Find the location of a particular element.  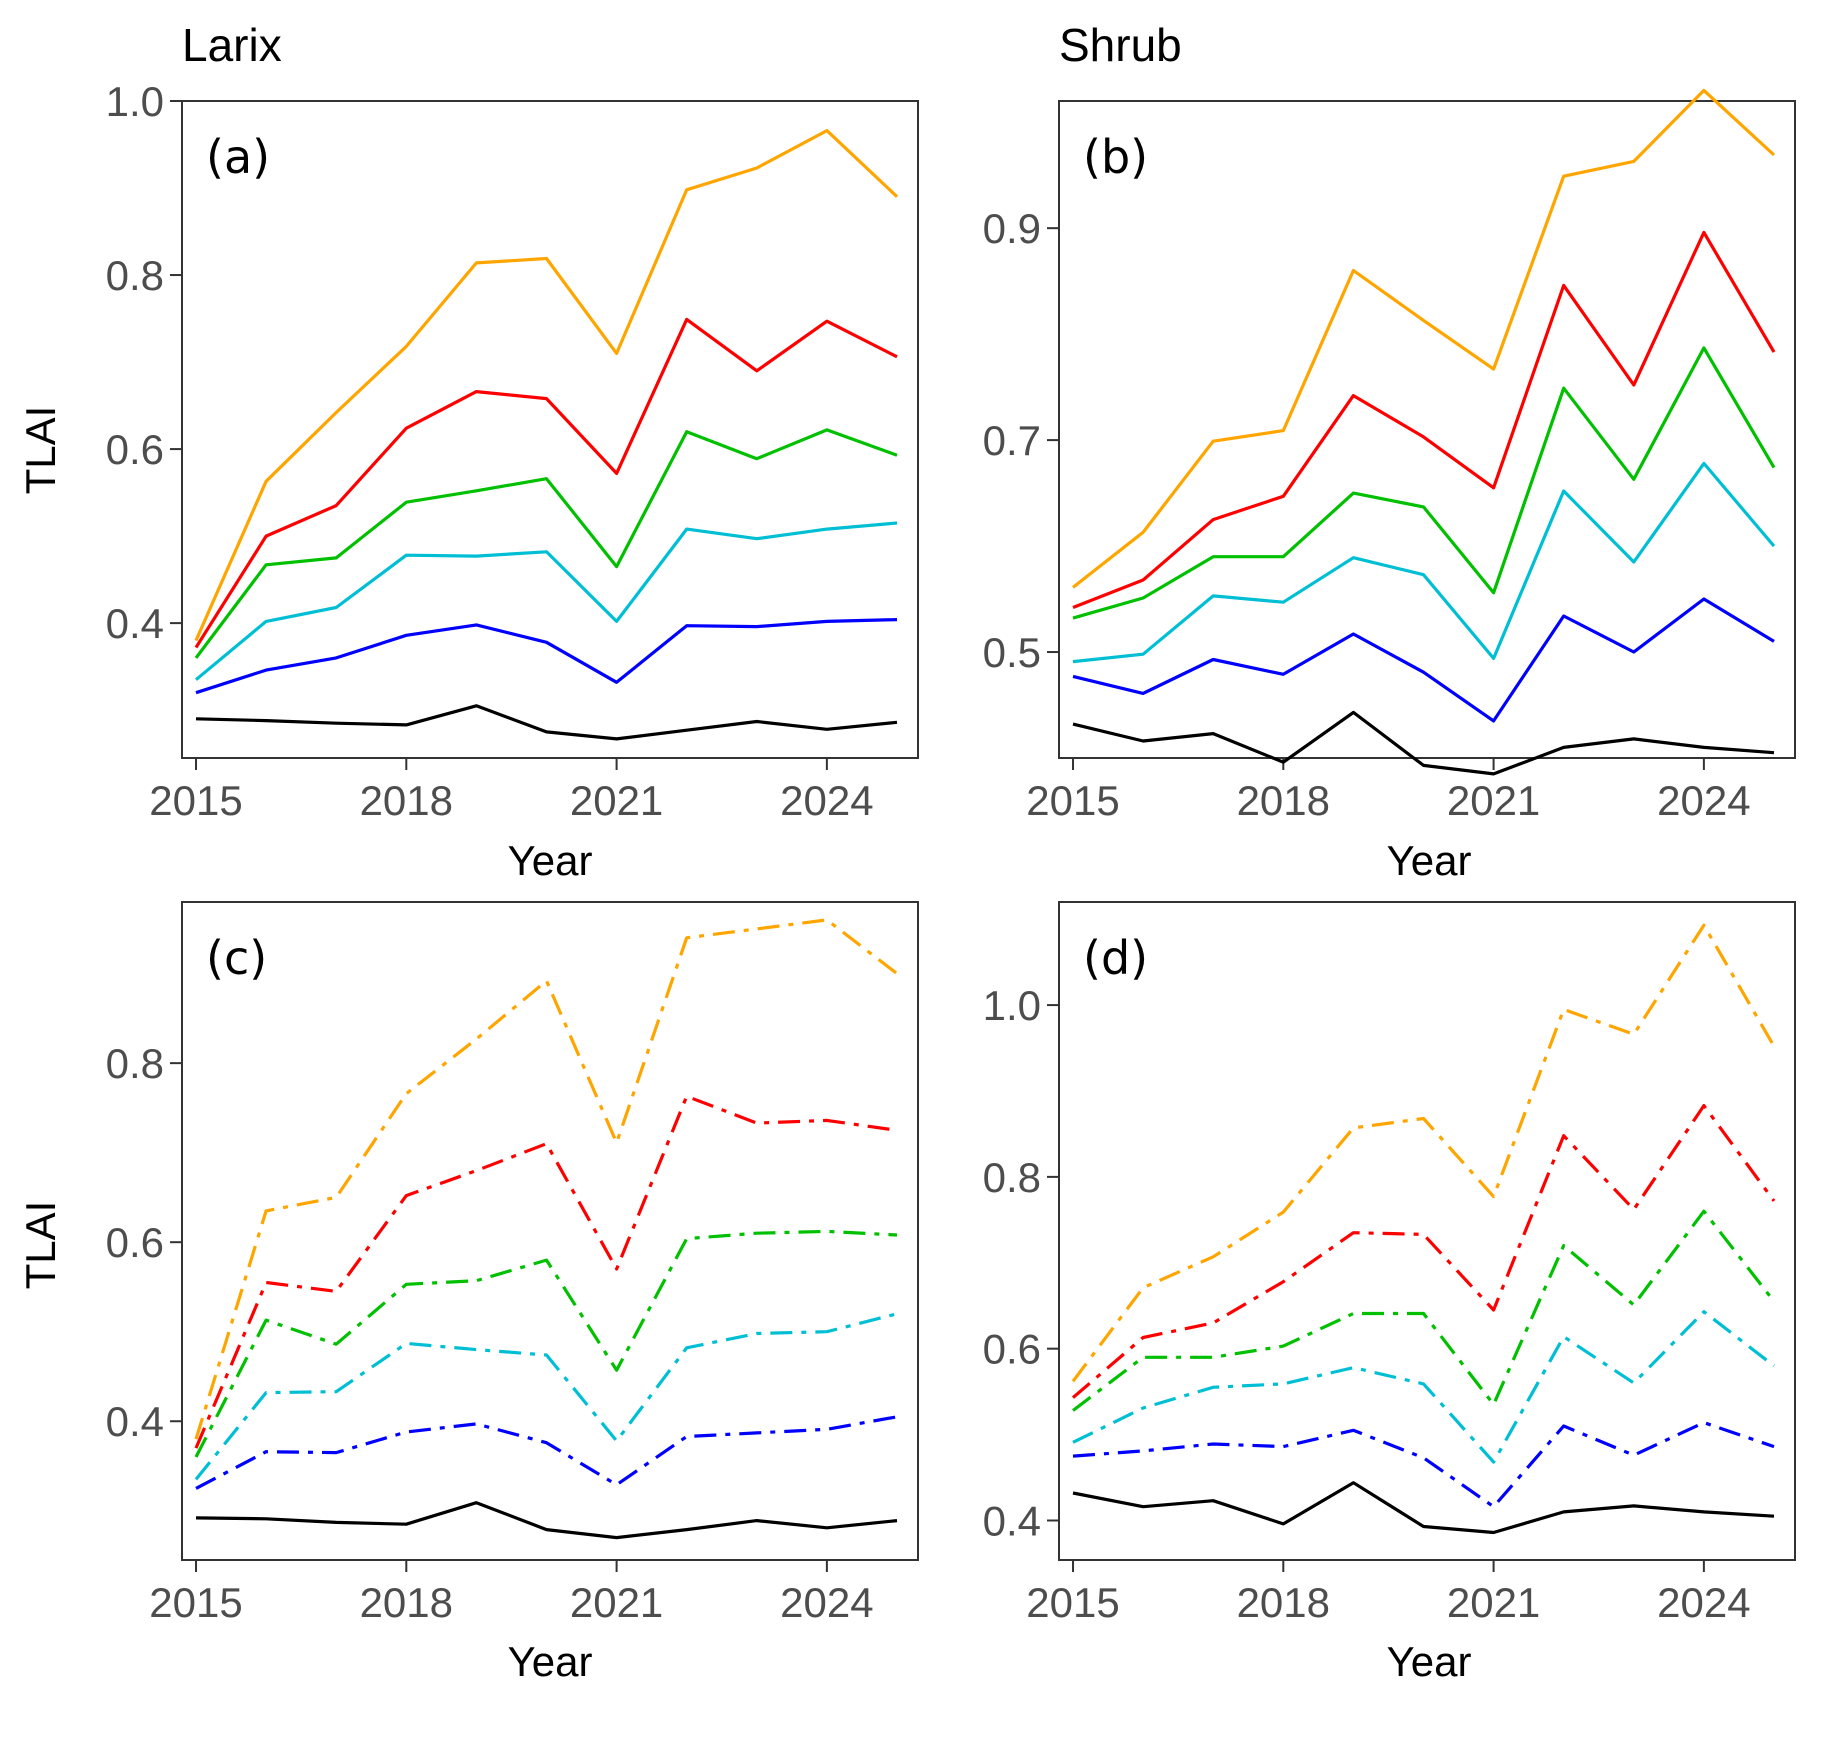

panel-c-series-cyan is located at coordinates (546, 1396).